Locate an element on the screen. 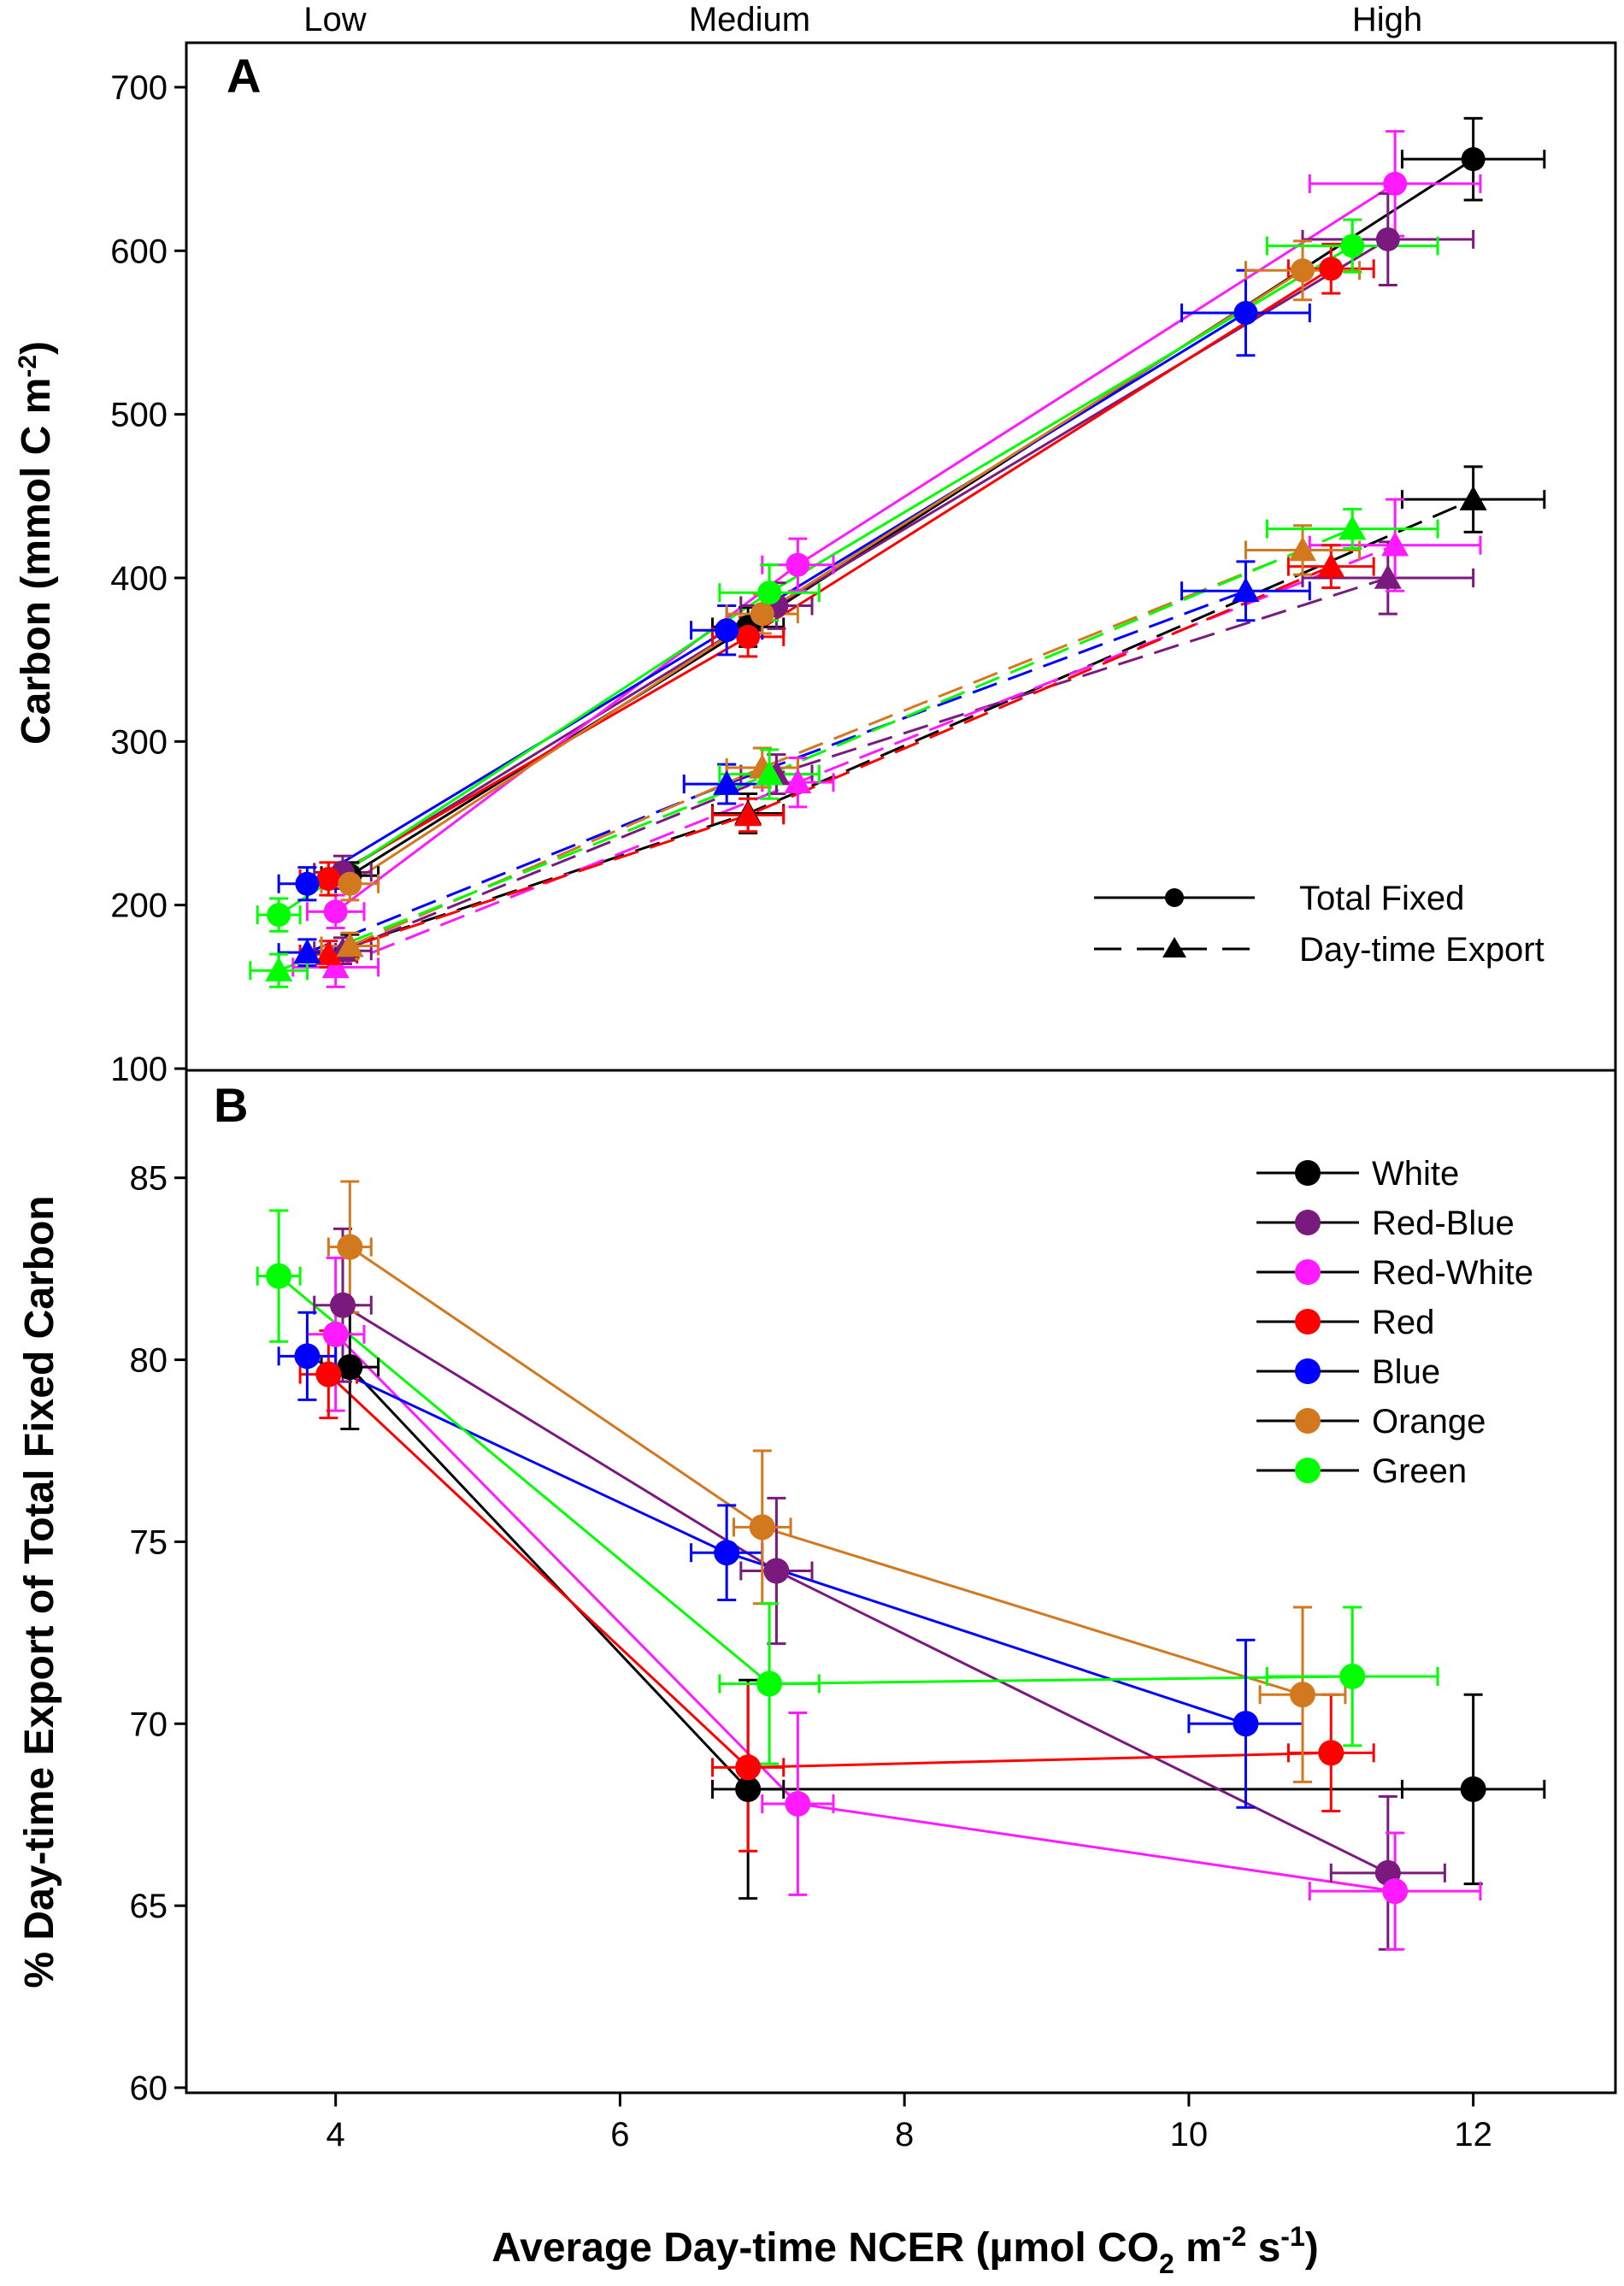 The image size is (1624, 2286). legend-label: Blue is located at coordinates (1406, 1372).